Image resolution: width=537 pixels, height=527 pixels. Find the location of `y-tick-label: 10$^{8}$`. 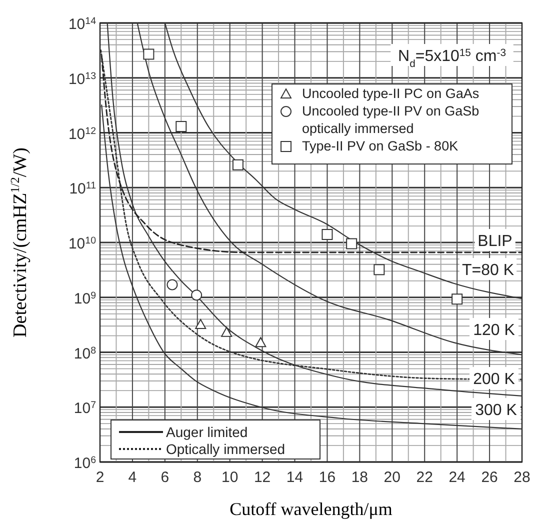

y-tick-label: 10$^{8}$ is located at coordinates (85, 353).